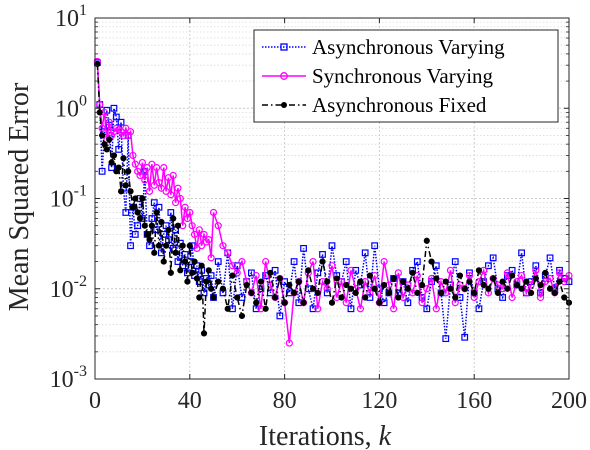  I want to click on legend-label: Asynchronous Fixed, so click(399, 105).